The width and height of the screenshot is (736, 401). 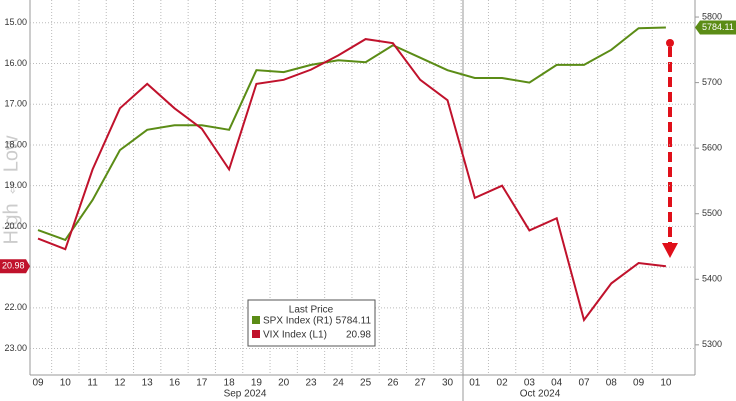 I want to click on y-tick-label: 20.00, so click(x=15, y=226).